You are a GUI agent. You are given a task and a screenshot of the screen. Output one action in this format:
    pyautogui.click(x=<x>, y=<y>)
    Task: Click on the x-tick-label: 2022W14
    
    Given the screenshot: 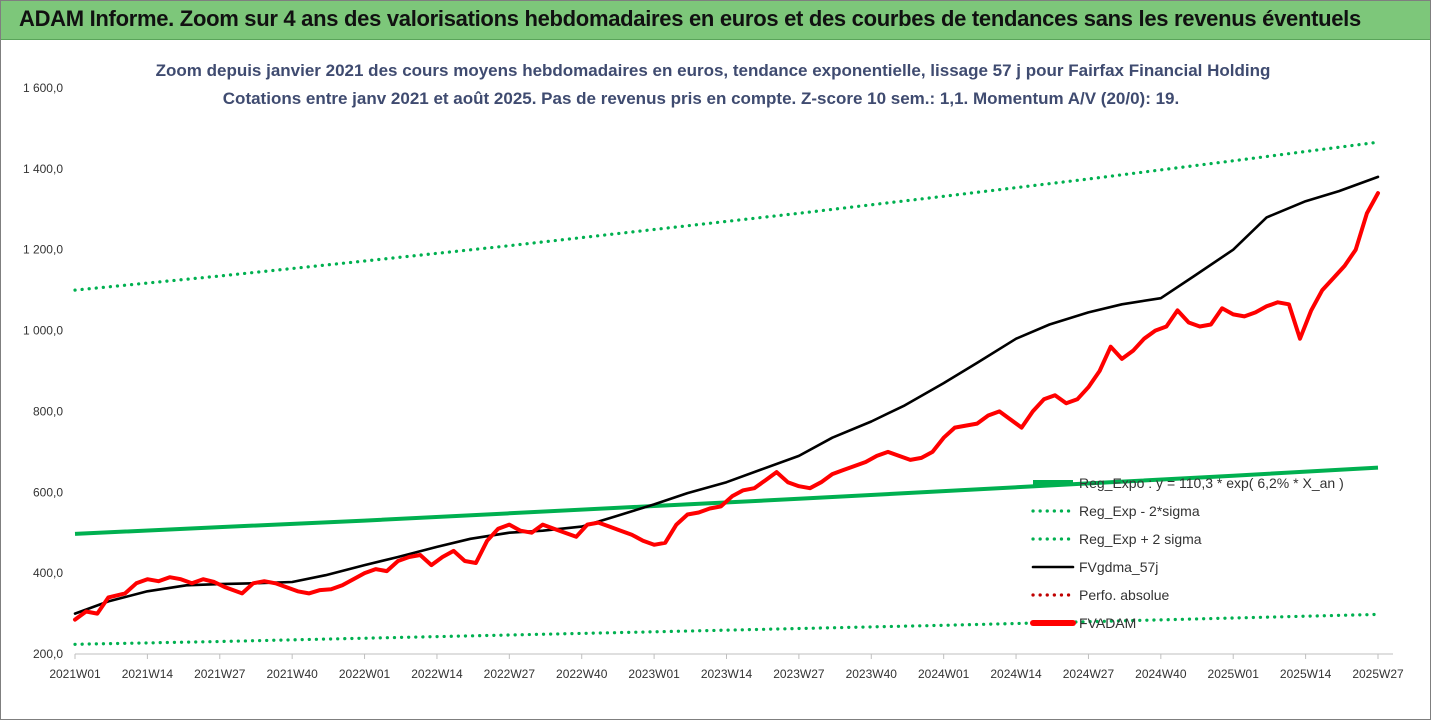 What is the action you would take?
    pyautogui.click(x=437, y=674)
    